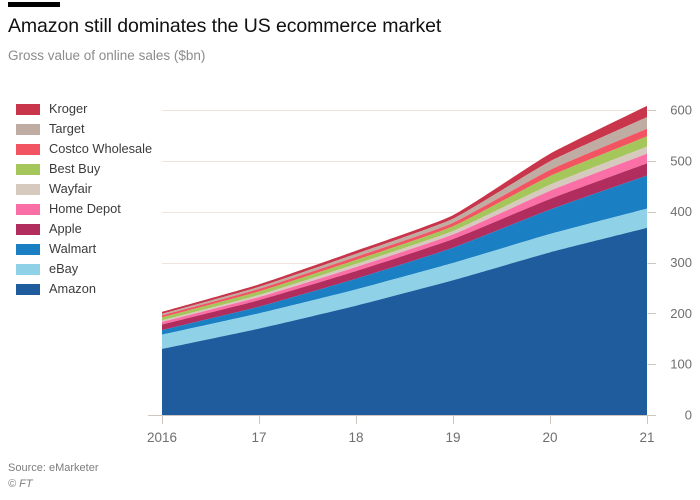 This screenshot has height=500, width=700. I want to click on legend-item-label: Amazon, so click(72, 288).